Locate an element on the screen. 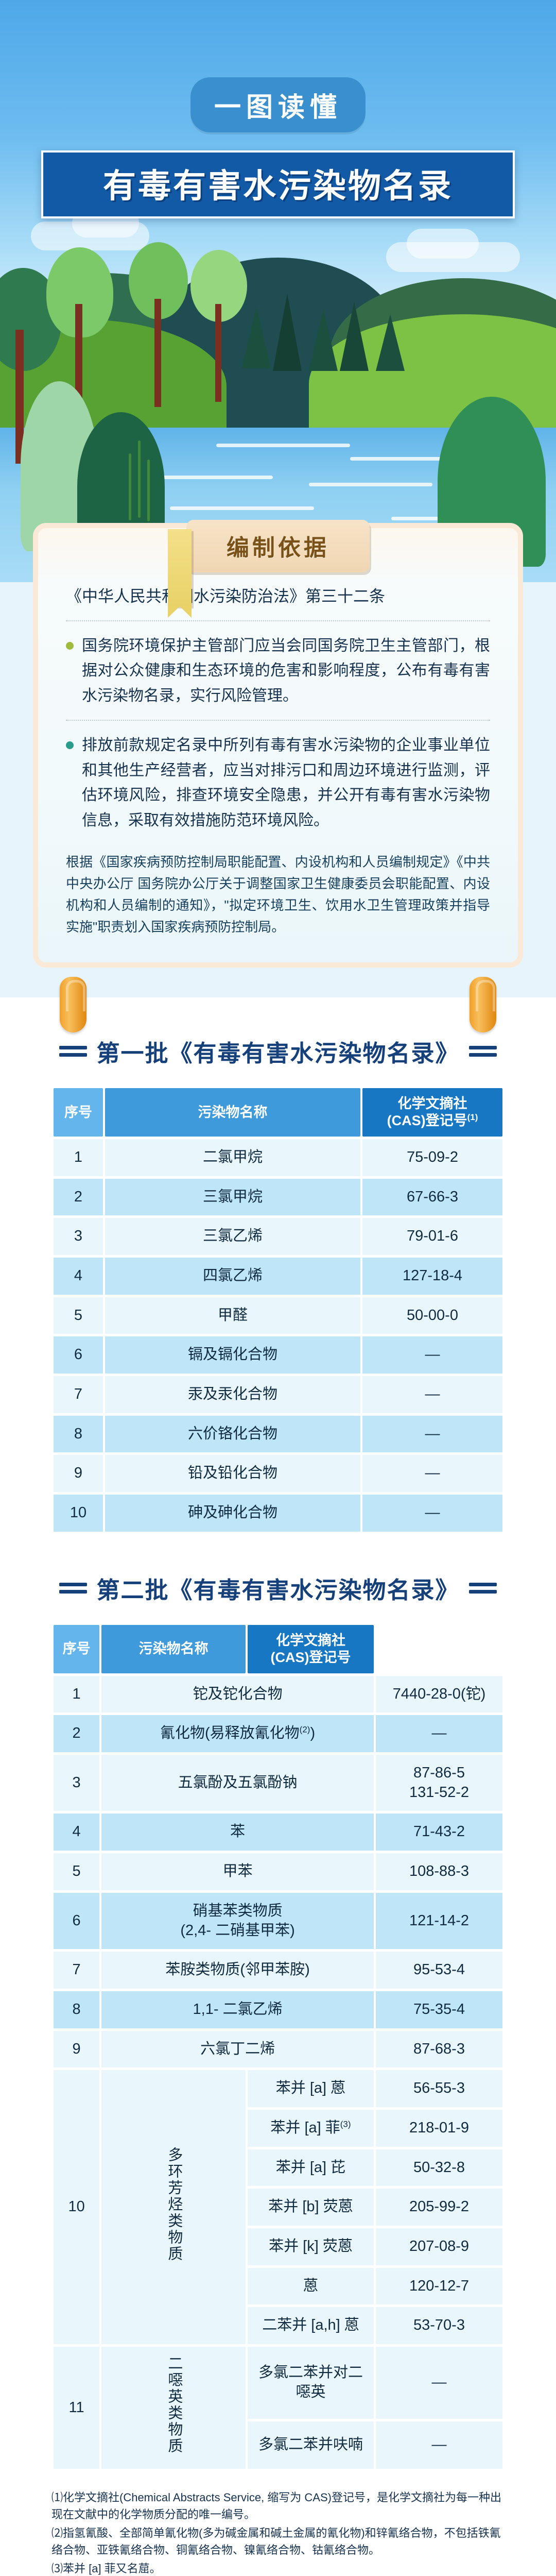 Image resolution: width=556 pixels, height=2576 pixels. bookmark-icon is located at coordinates (180, 573).